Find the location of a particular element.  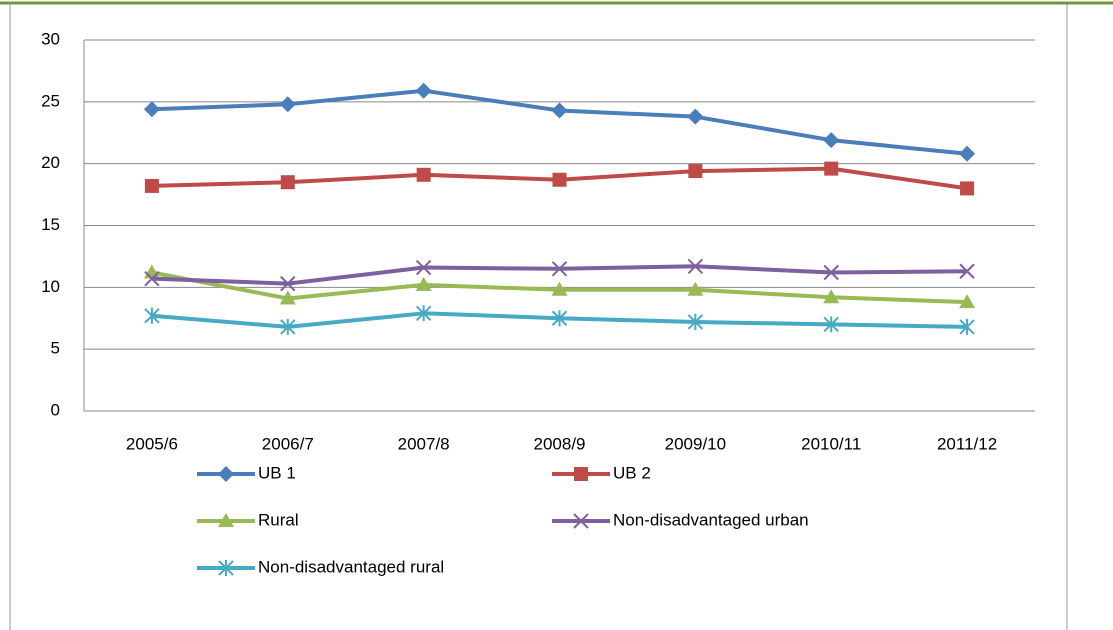

x-tick-label: 2005/6 is located at coordinates (152, 443).